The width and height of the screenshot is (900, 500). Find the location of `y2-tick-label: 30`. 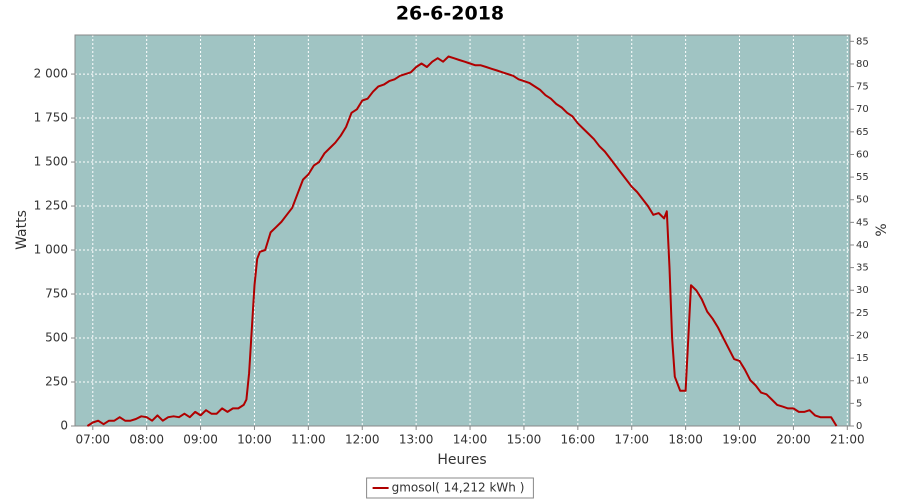

y2-tick-label: 30 is located at coordinates (862, 290).